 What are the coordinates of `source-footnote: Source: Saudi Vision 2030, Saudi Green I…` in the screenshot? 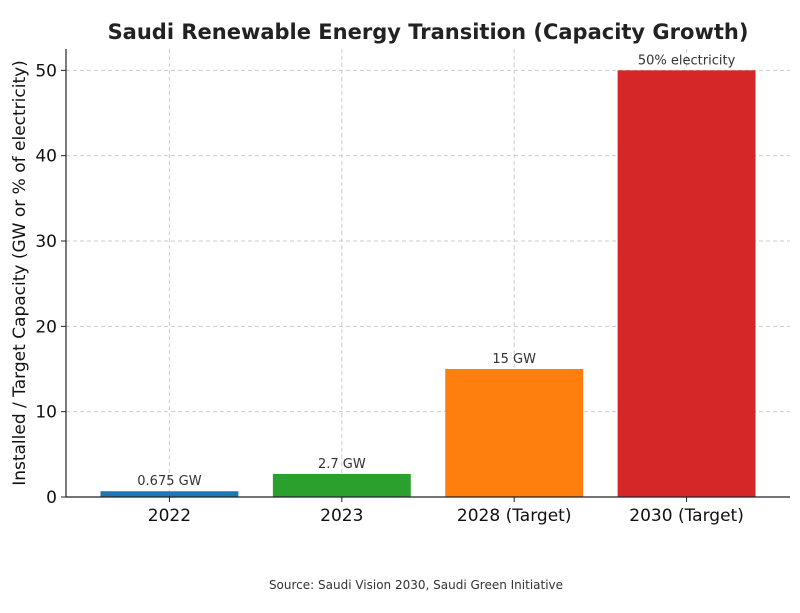 It's located at (416, 585).